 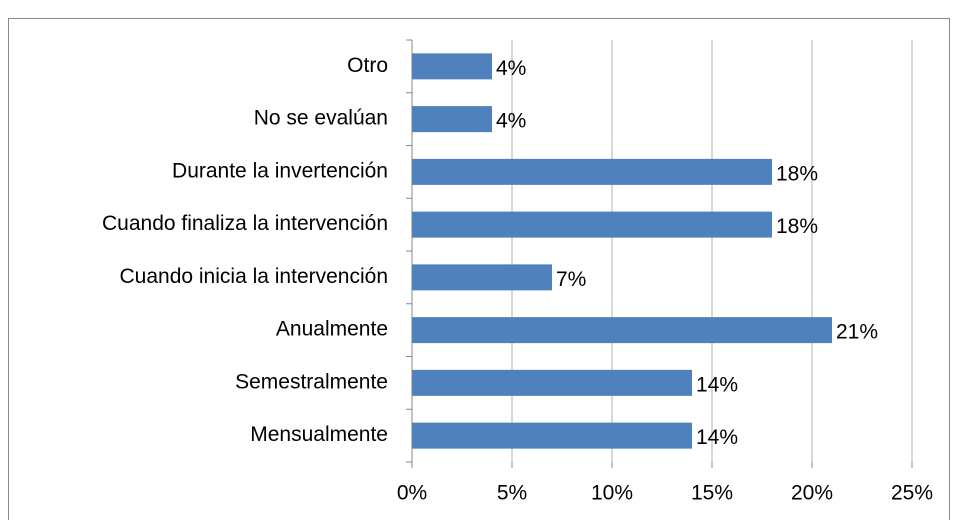 What do you see at coordinates (612, 493) in the screenshot?
I see `x-tick-label: 10%` at bounding box center [612, 493].